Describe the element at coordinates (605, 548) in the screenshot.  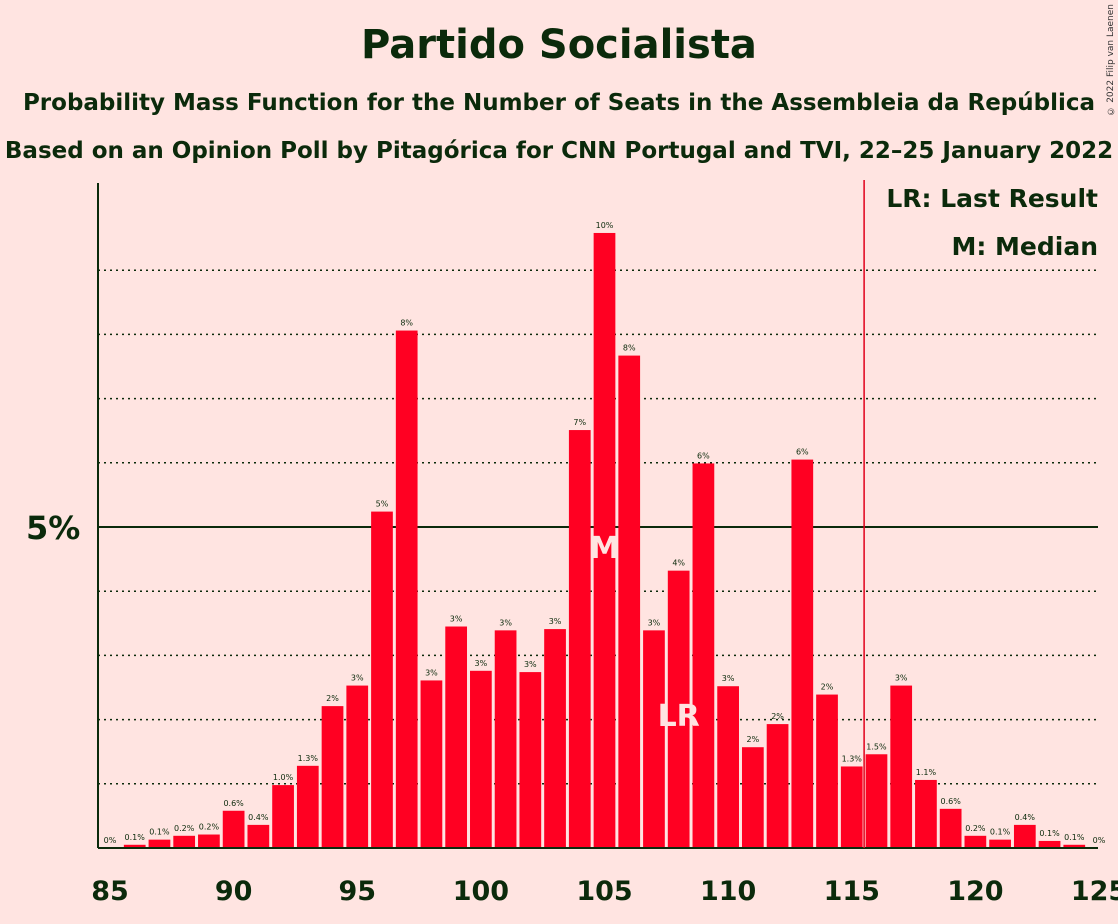
I see `median-marker: M` at that location.